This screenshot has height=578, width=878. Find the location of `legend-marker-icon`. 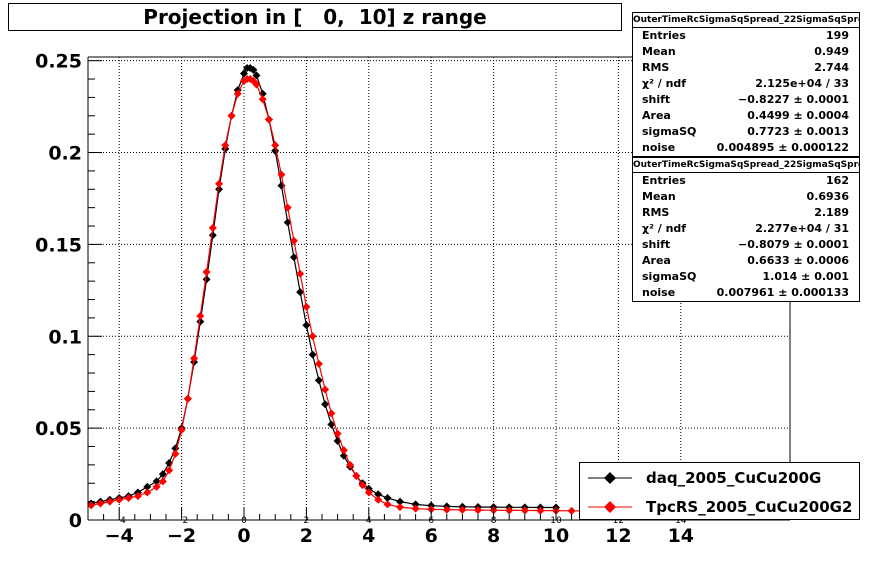

legend-marker-icon is located at coordinates (610, 507).